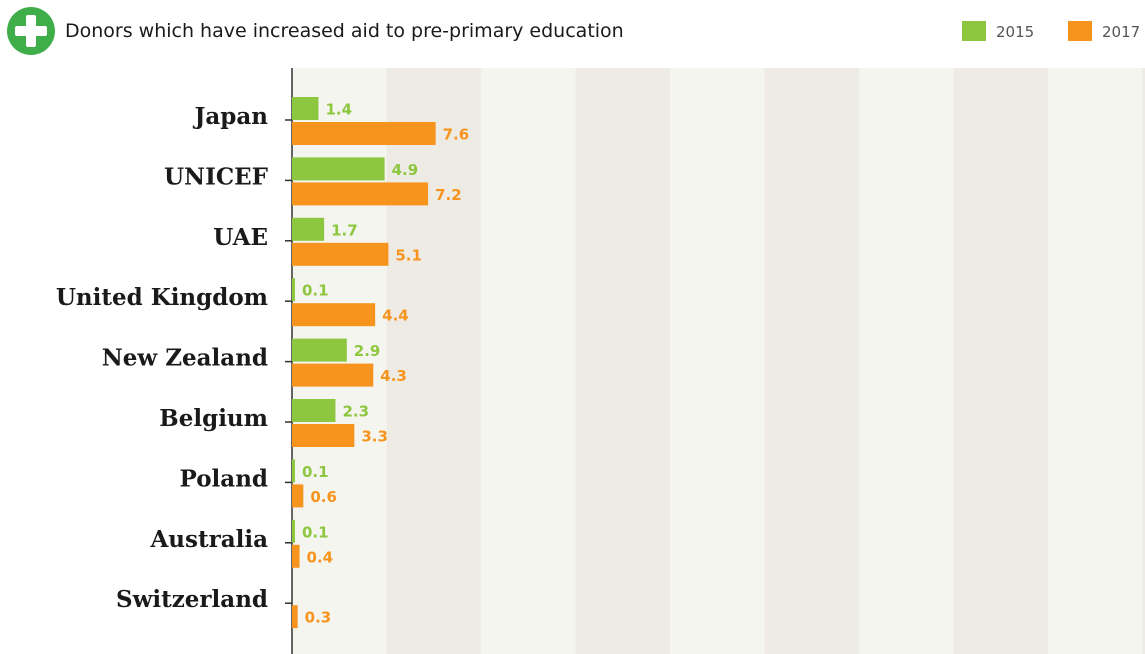  What do you see at coordinates (319, 350) in the screenshot?
I see `bar-new-zealand-2015` at bounding box center [319, 350].